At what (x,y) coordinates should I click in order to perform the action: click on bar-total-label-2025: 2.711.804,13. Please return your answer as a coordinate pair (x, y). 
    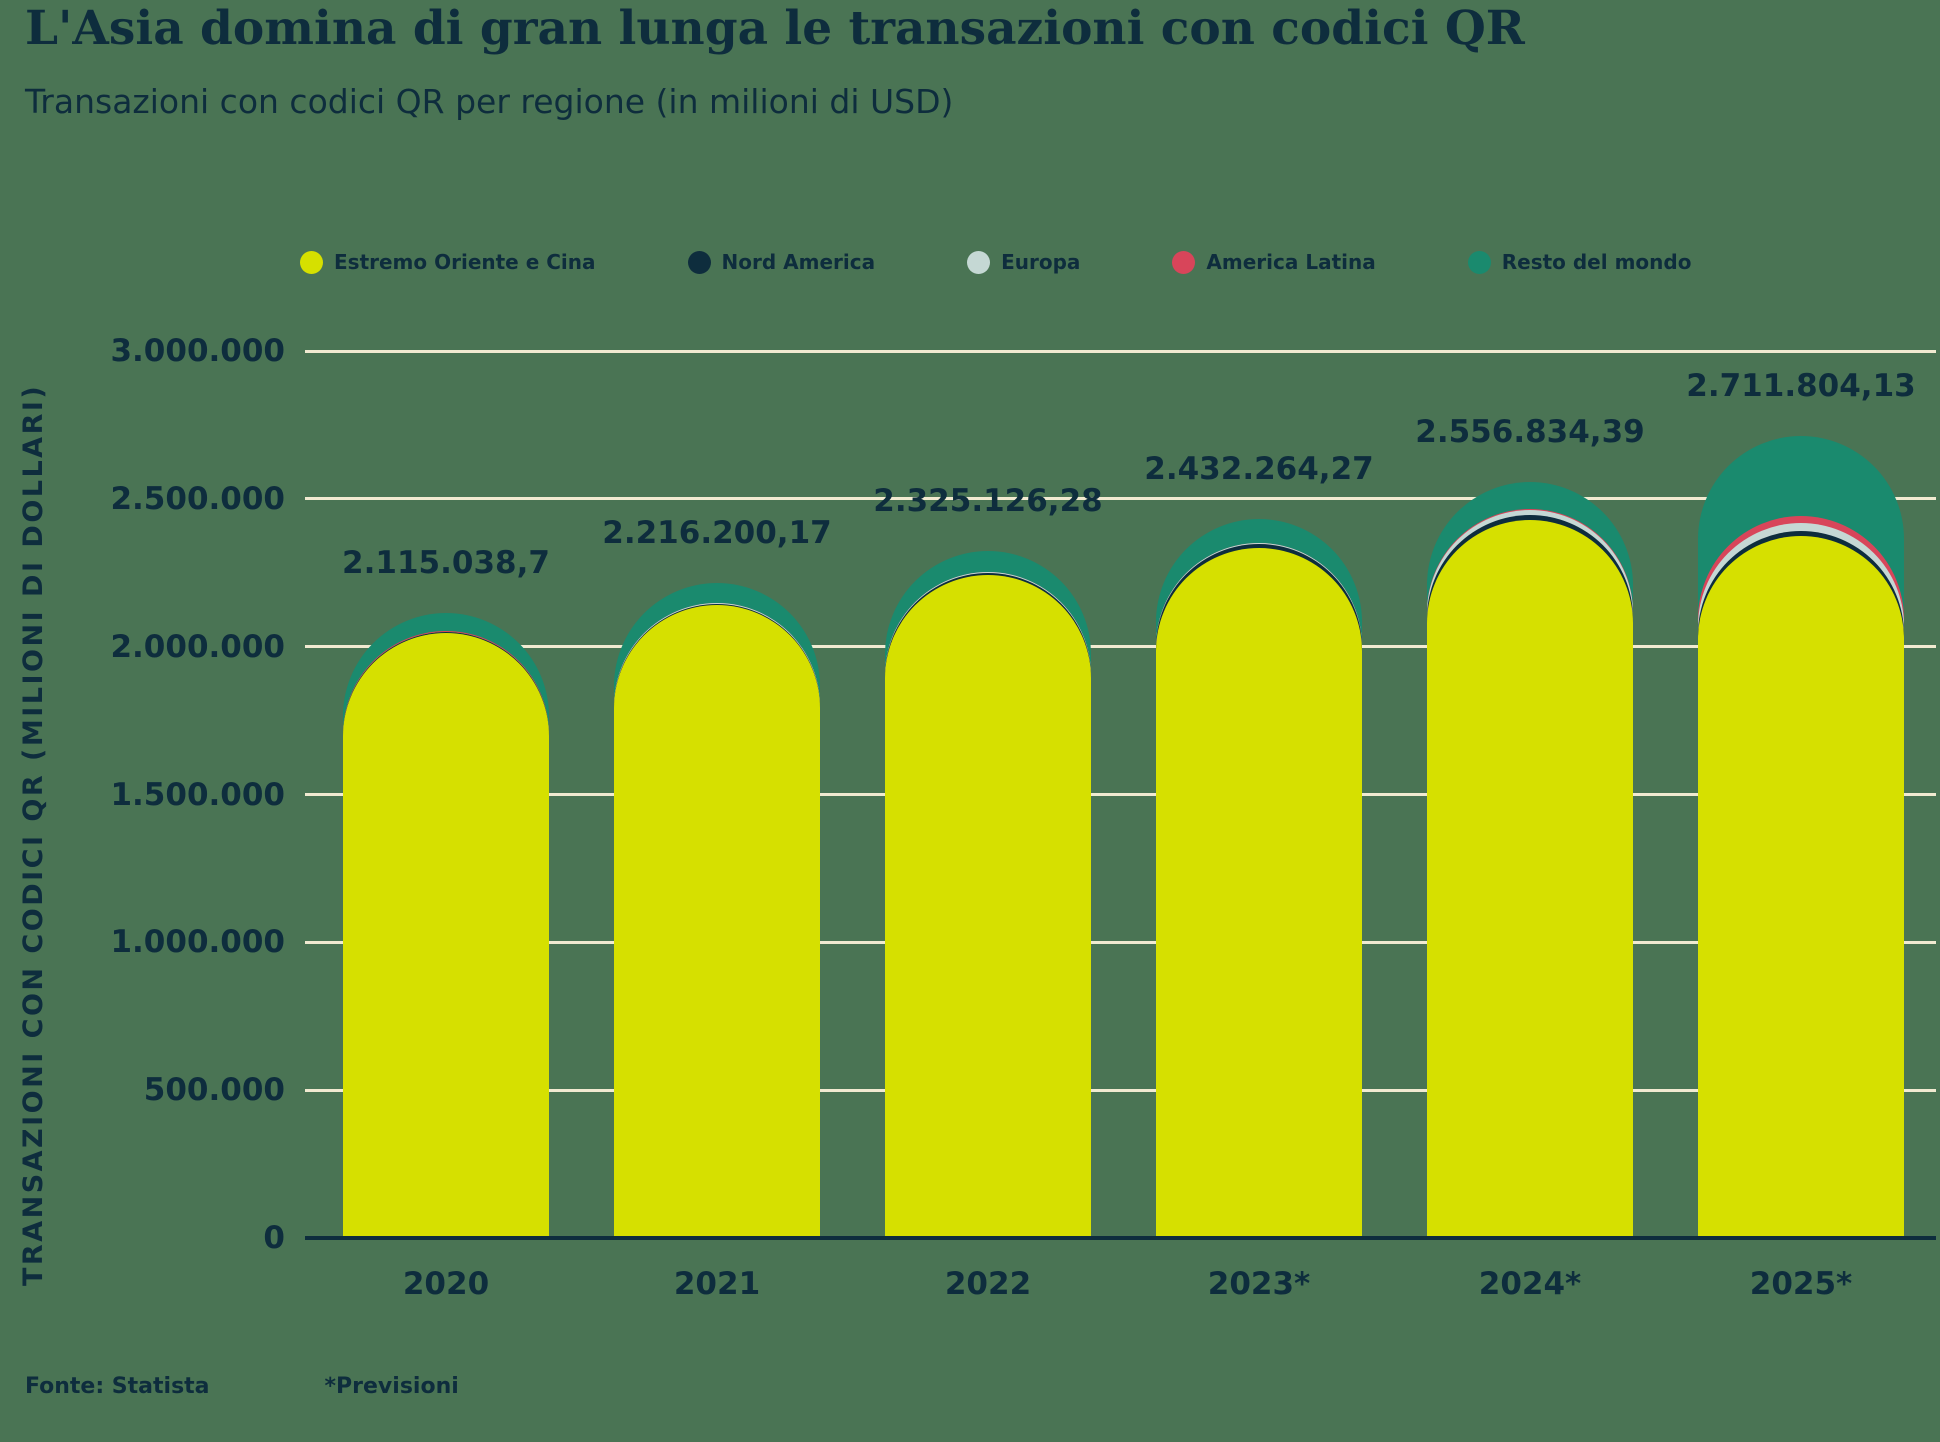
    Looking at the image, I should click on (1801, 386).